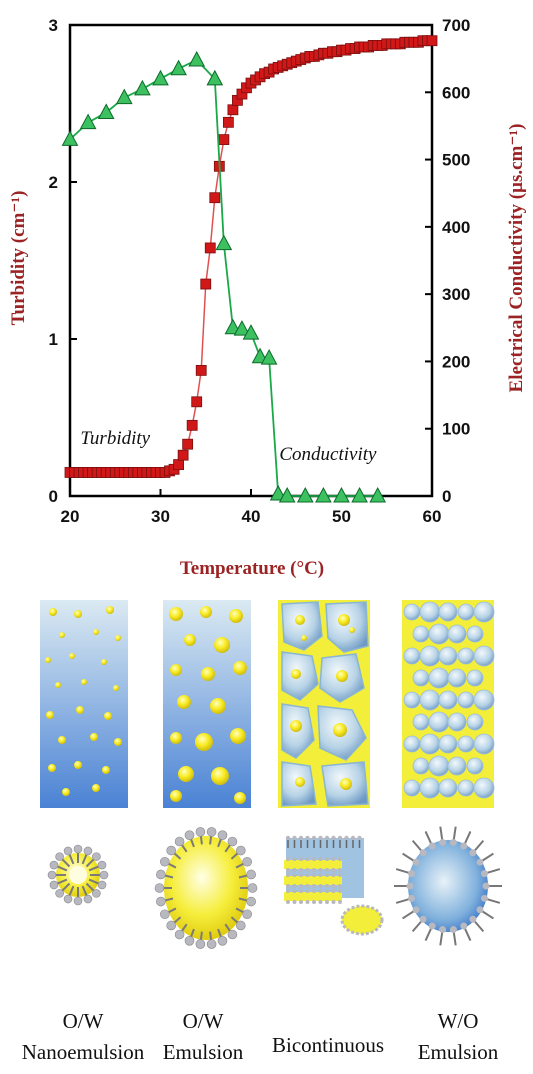 The height and width of the screenshot is (1074, 533). I want to click on bilayer-structure-icon, so click(334, 885).